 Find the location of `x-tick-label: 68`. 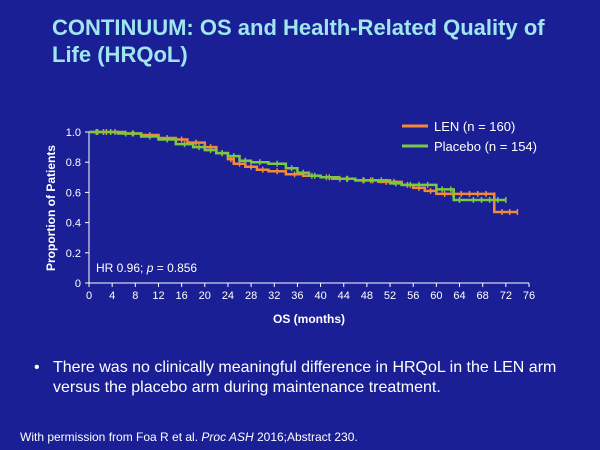

x-tick-label: 68 is located at coordinates (483, 296).